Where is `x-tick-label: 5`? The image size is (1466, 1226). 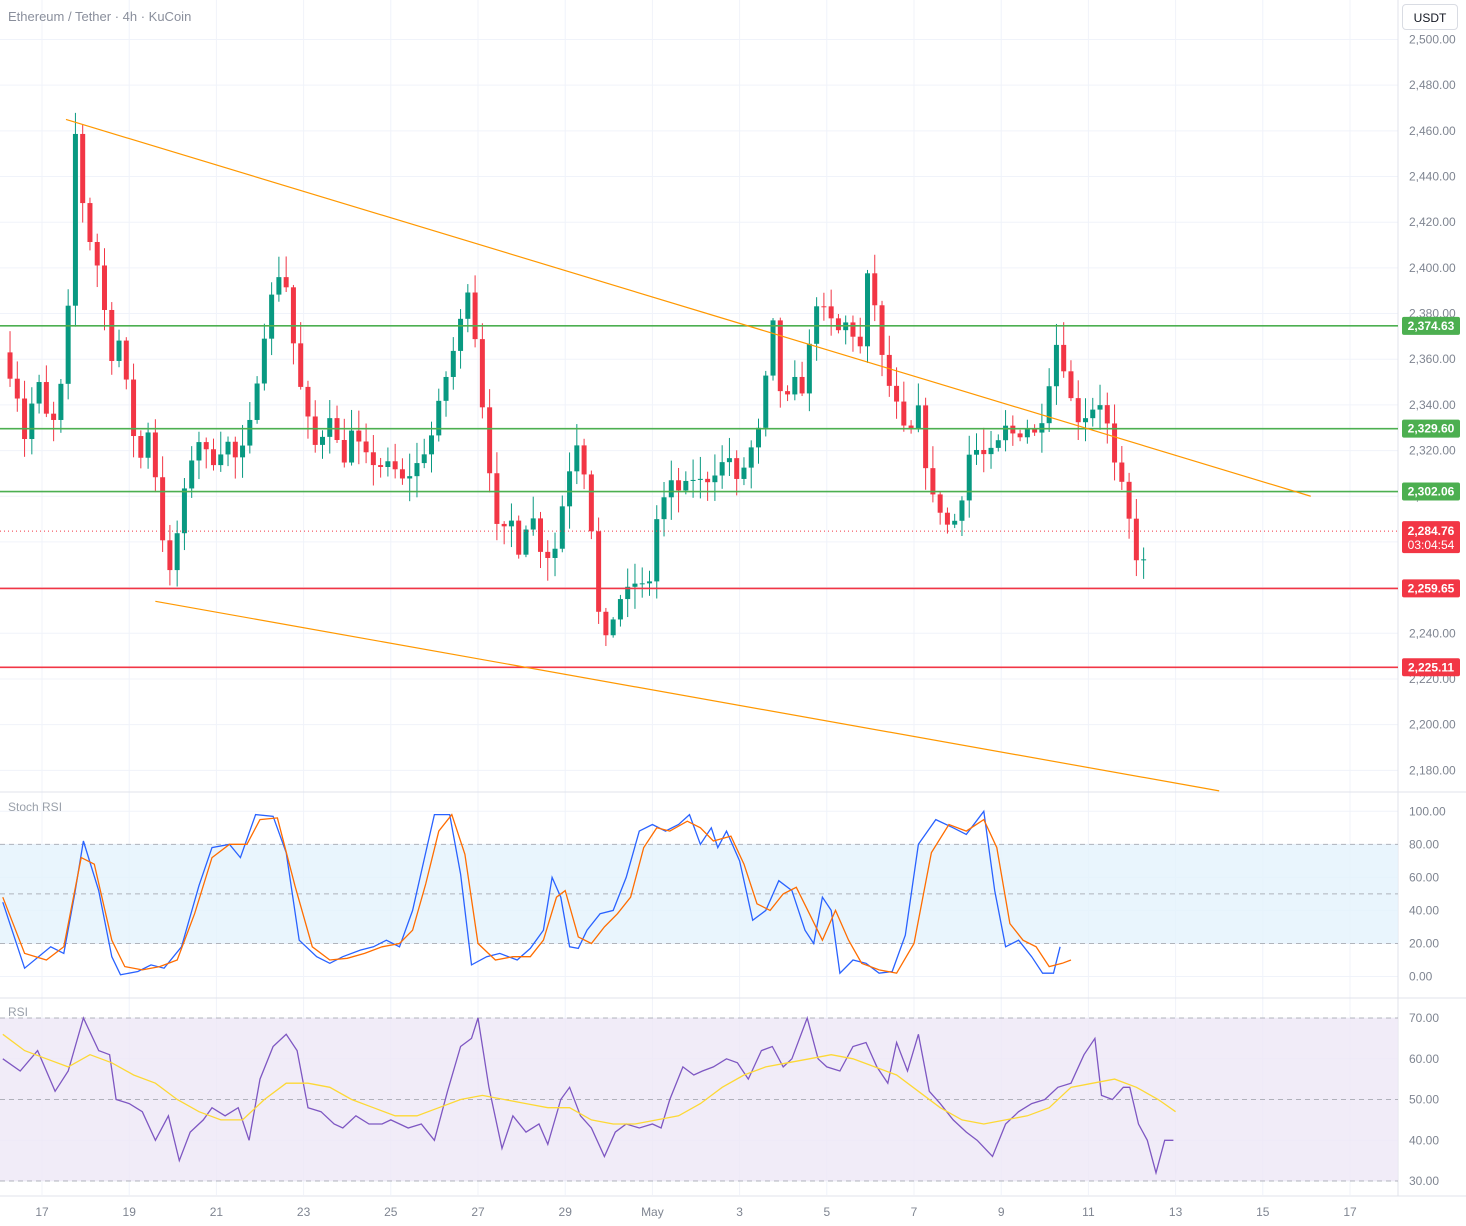 x-tick-label: 5 is located at coordinates (826, 1212).